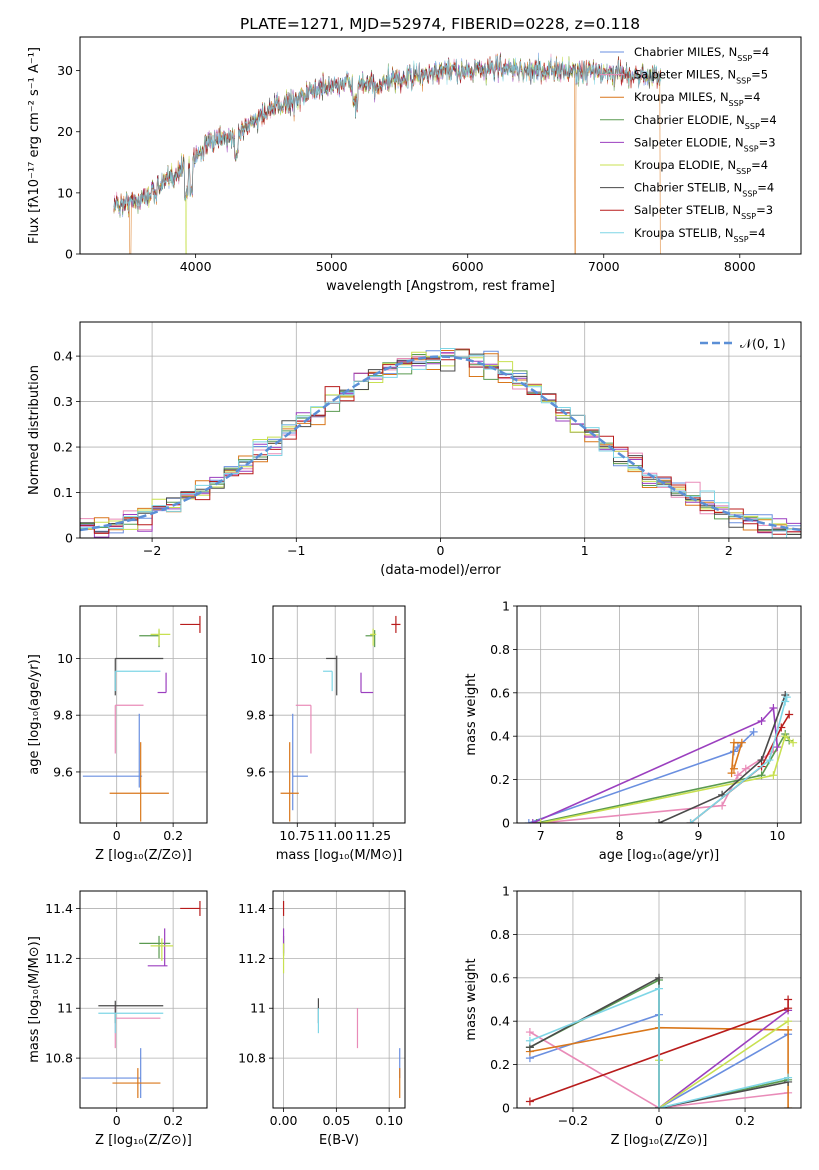 This screenshot has width=819, height=1170. Describe the element at coordinates (468, 266) in the screenshot. I see `x-tick-label: 6000` at that location.